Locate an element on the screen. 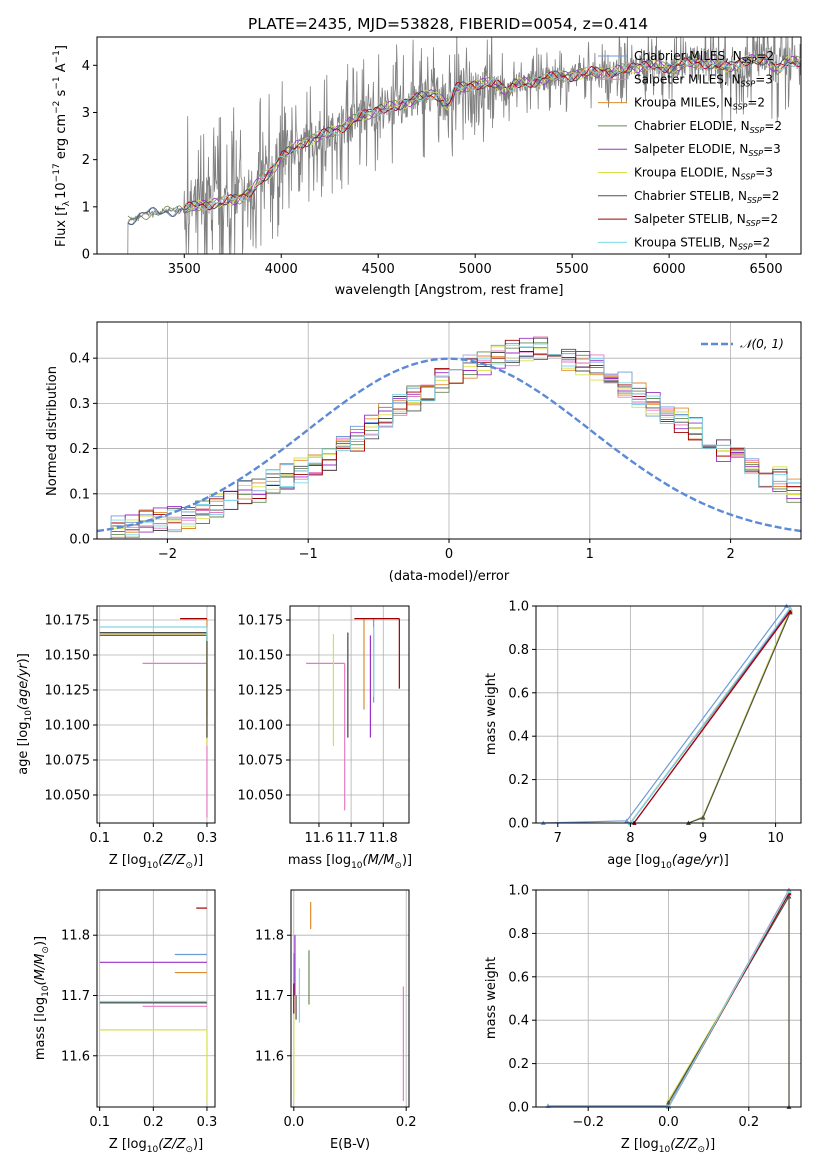  mass-vs-z-xlabel: Z [log10(Z/Z⊙)] is located at coordinates (156, 1146).